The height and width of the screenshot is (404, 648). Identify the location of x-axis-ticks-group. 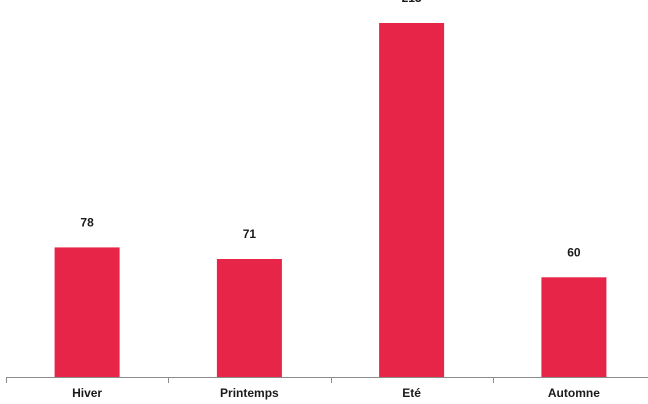
(250, 380).